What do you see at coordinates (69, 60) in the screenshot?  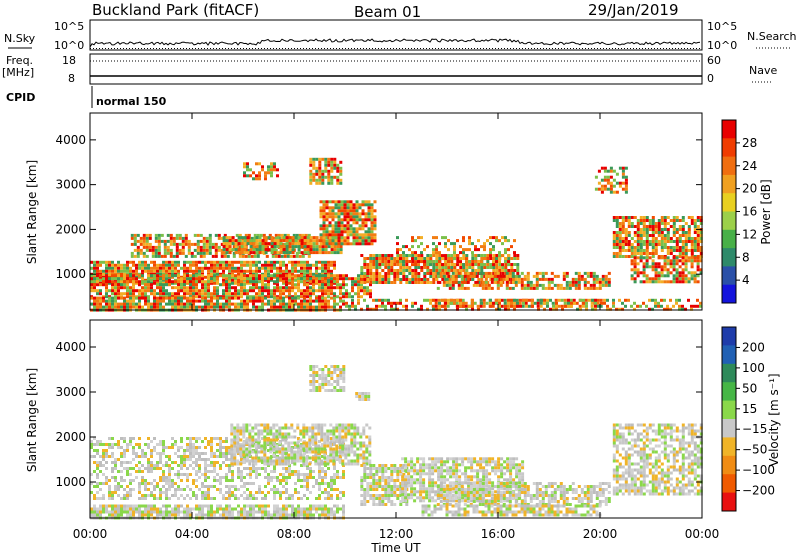 I see `freq-tick-top: 18` at bounding box center [69, 60].